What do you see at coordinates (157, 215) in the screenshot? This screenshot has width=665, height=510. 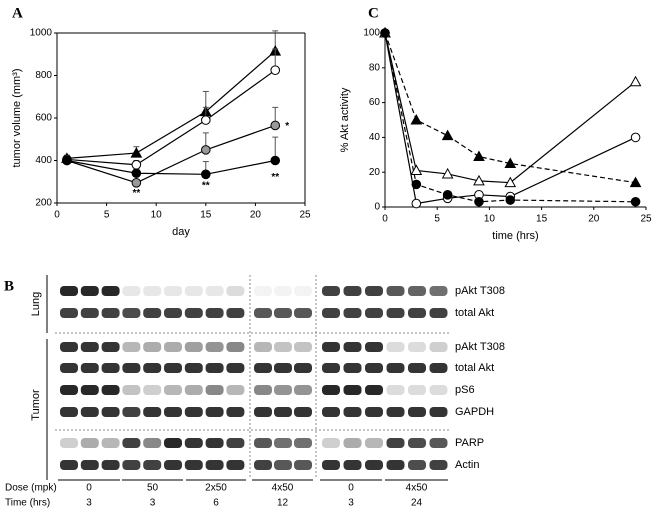 I see `x-tick-label: 10` at bounding box center [157, 215].